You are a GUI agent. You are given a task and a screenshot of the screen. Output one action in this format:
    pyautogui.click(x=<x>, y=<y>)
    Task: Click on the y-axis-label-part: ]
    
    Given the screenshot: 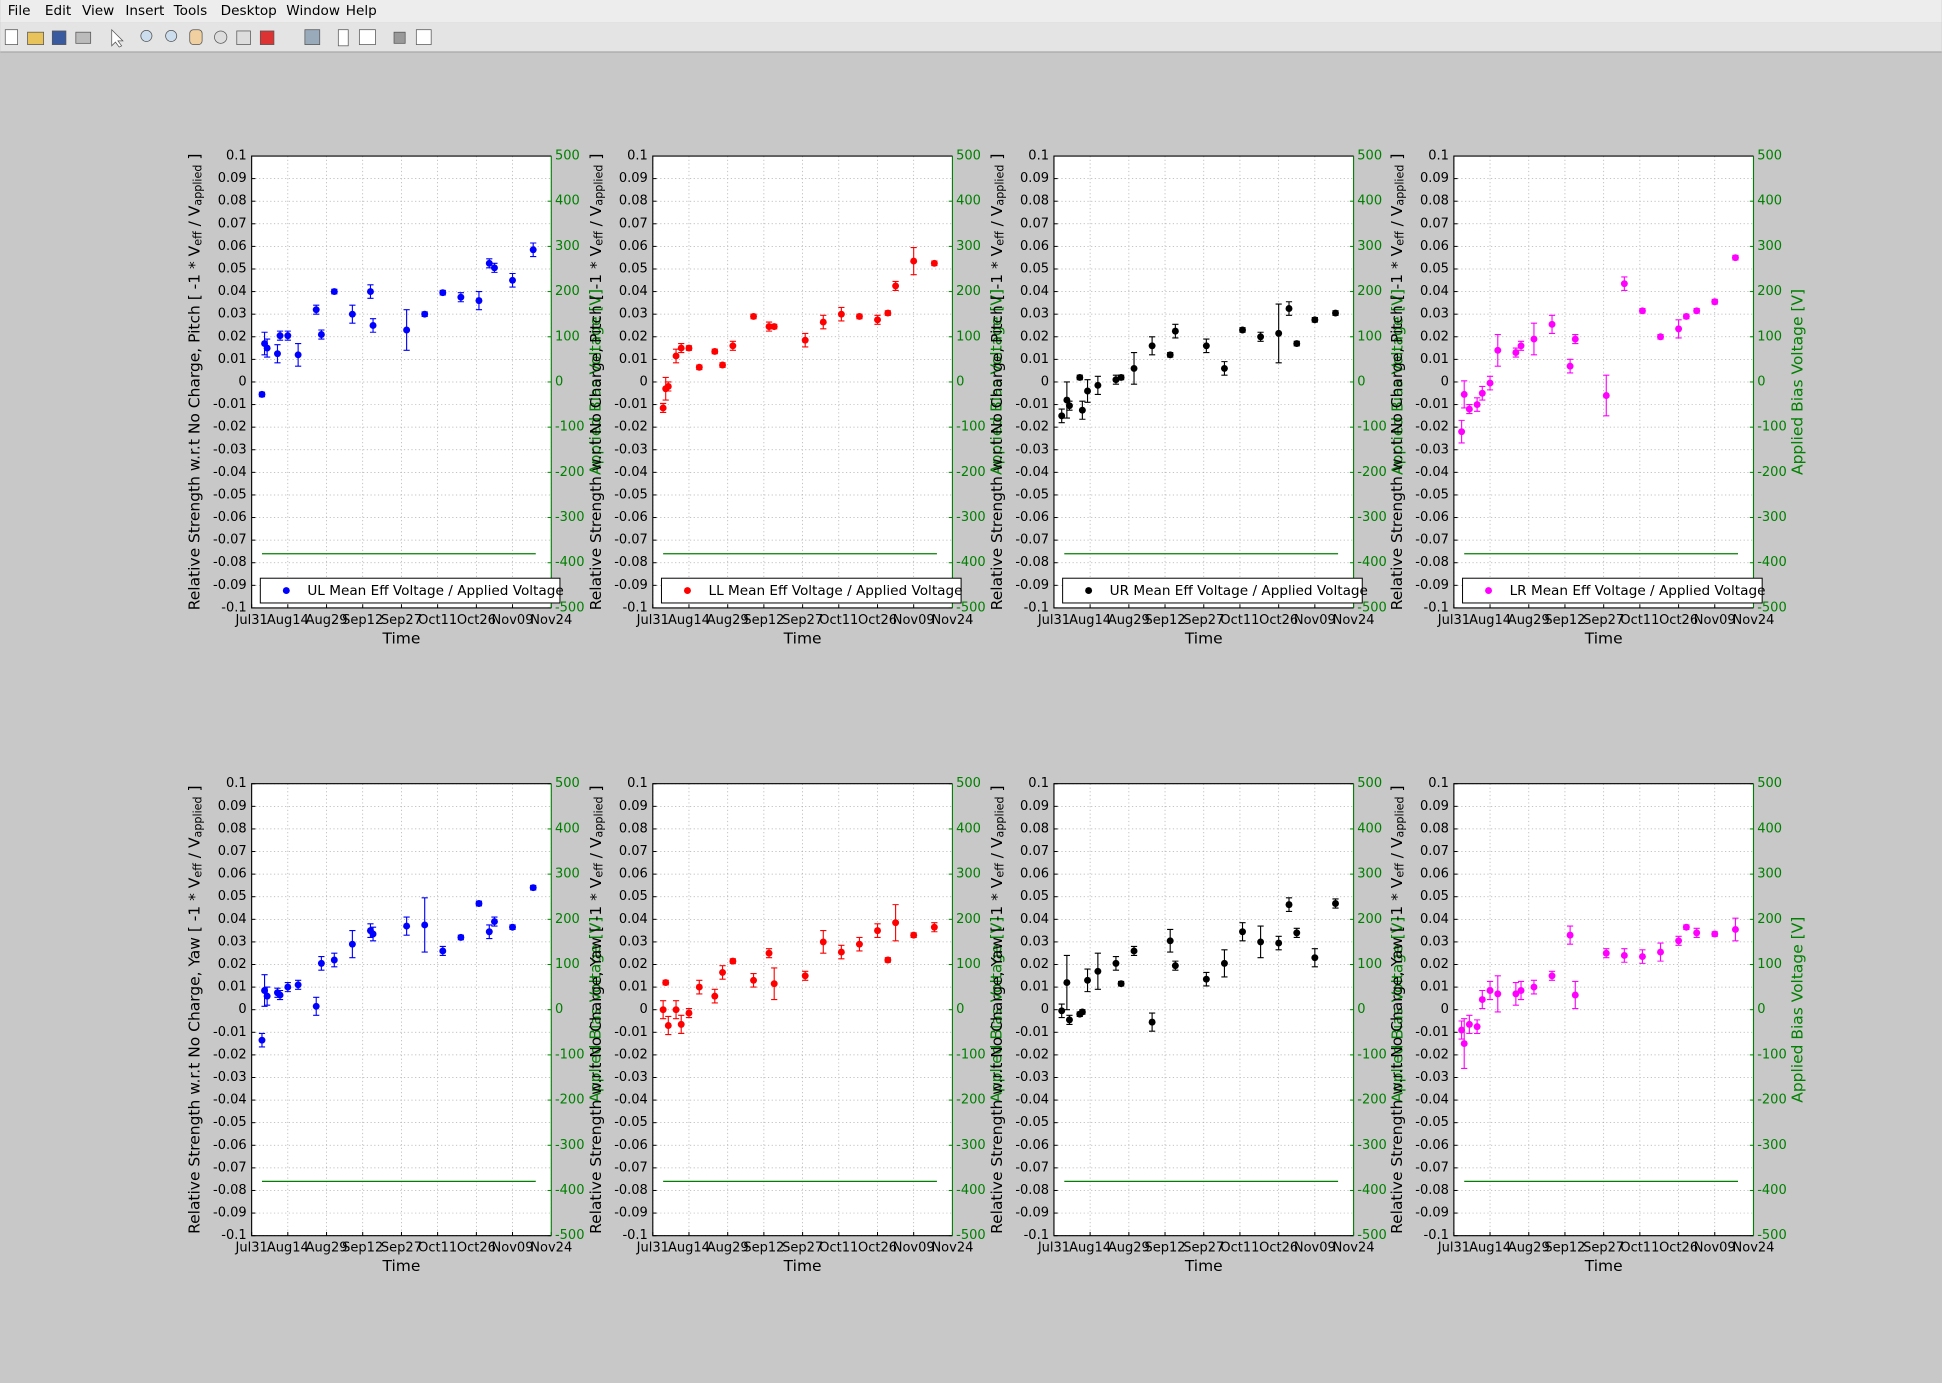 What is the action you would take?
    pyautogui.click(x=595, y=159)
    